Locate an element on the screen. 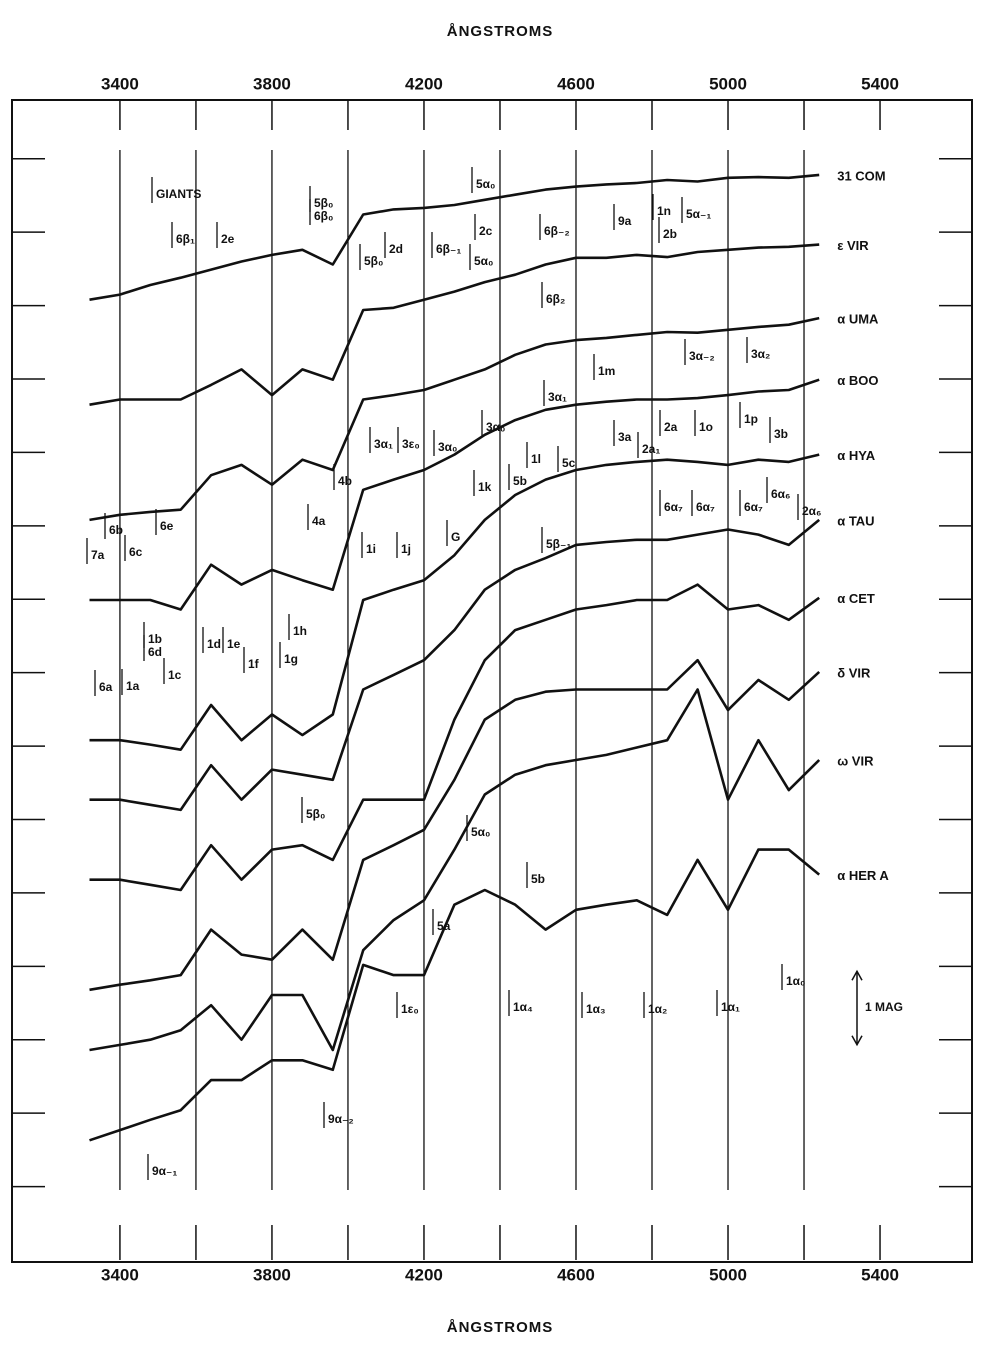 Image resolution: width=987 pixels, height=1346 pixels. annotation: 2e is located at coordinates (228, 239).